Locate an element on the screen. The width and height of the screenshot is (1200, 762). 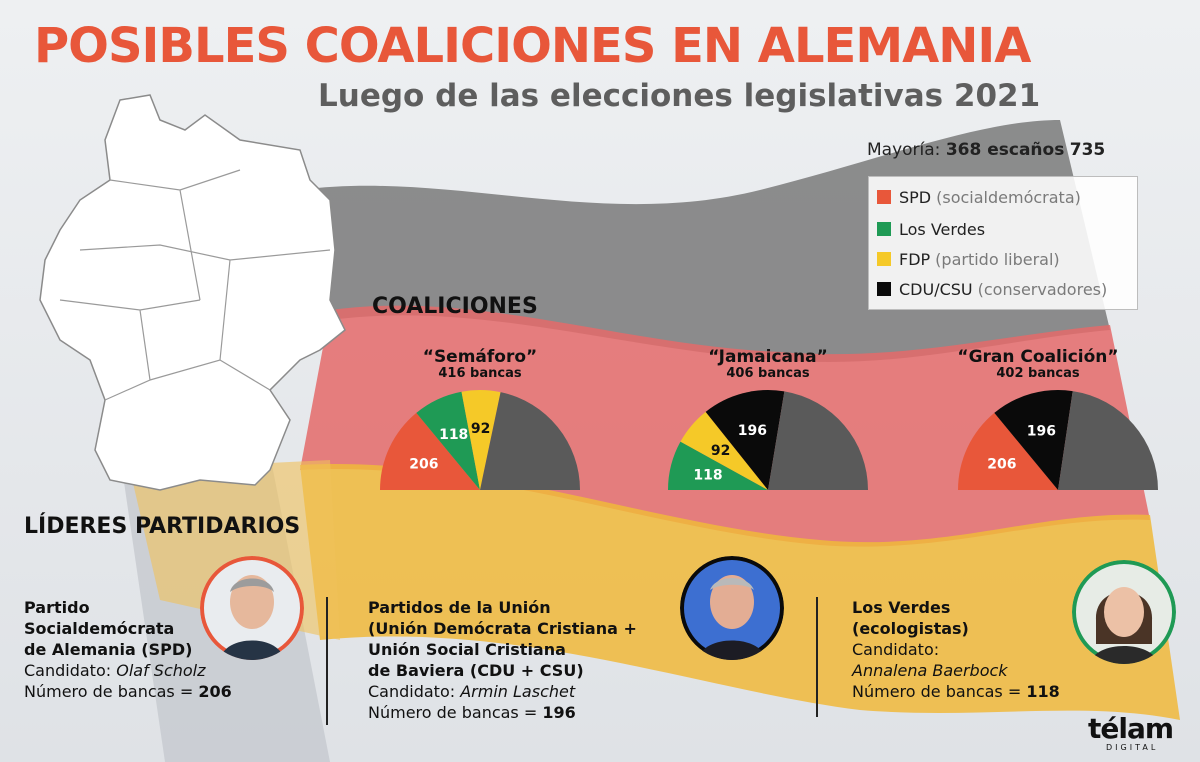
leader-seats: Número de bancas = 118 is located at coordinates (956, 691).